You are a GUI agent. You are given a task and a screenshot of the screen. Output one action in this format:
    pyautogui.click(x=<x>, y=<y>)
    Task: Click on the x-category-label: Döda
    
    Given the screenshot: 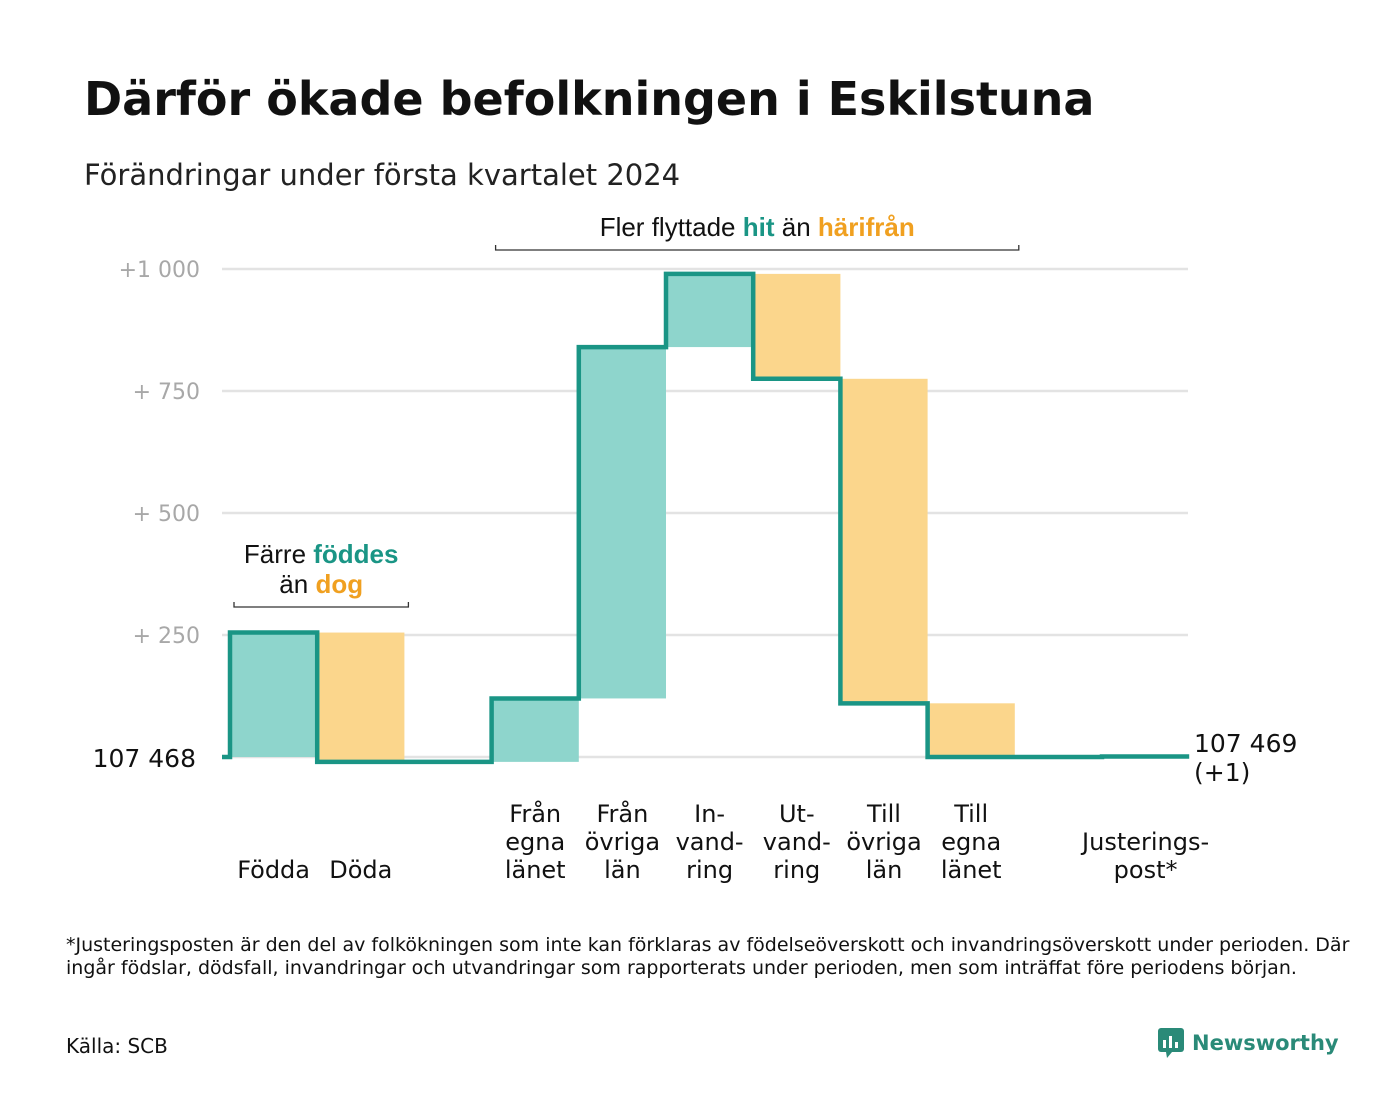 What is the action you would take?
    pyautogui.click(x=360, y=870)
    